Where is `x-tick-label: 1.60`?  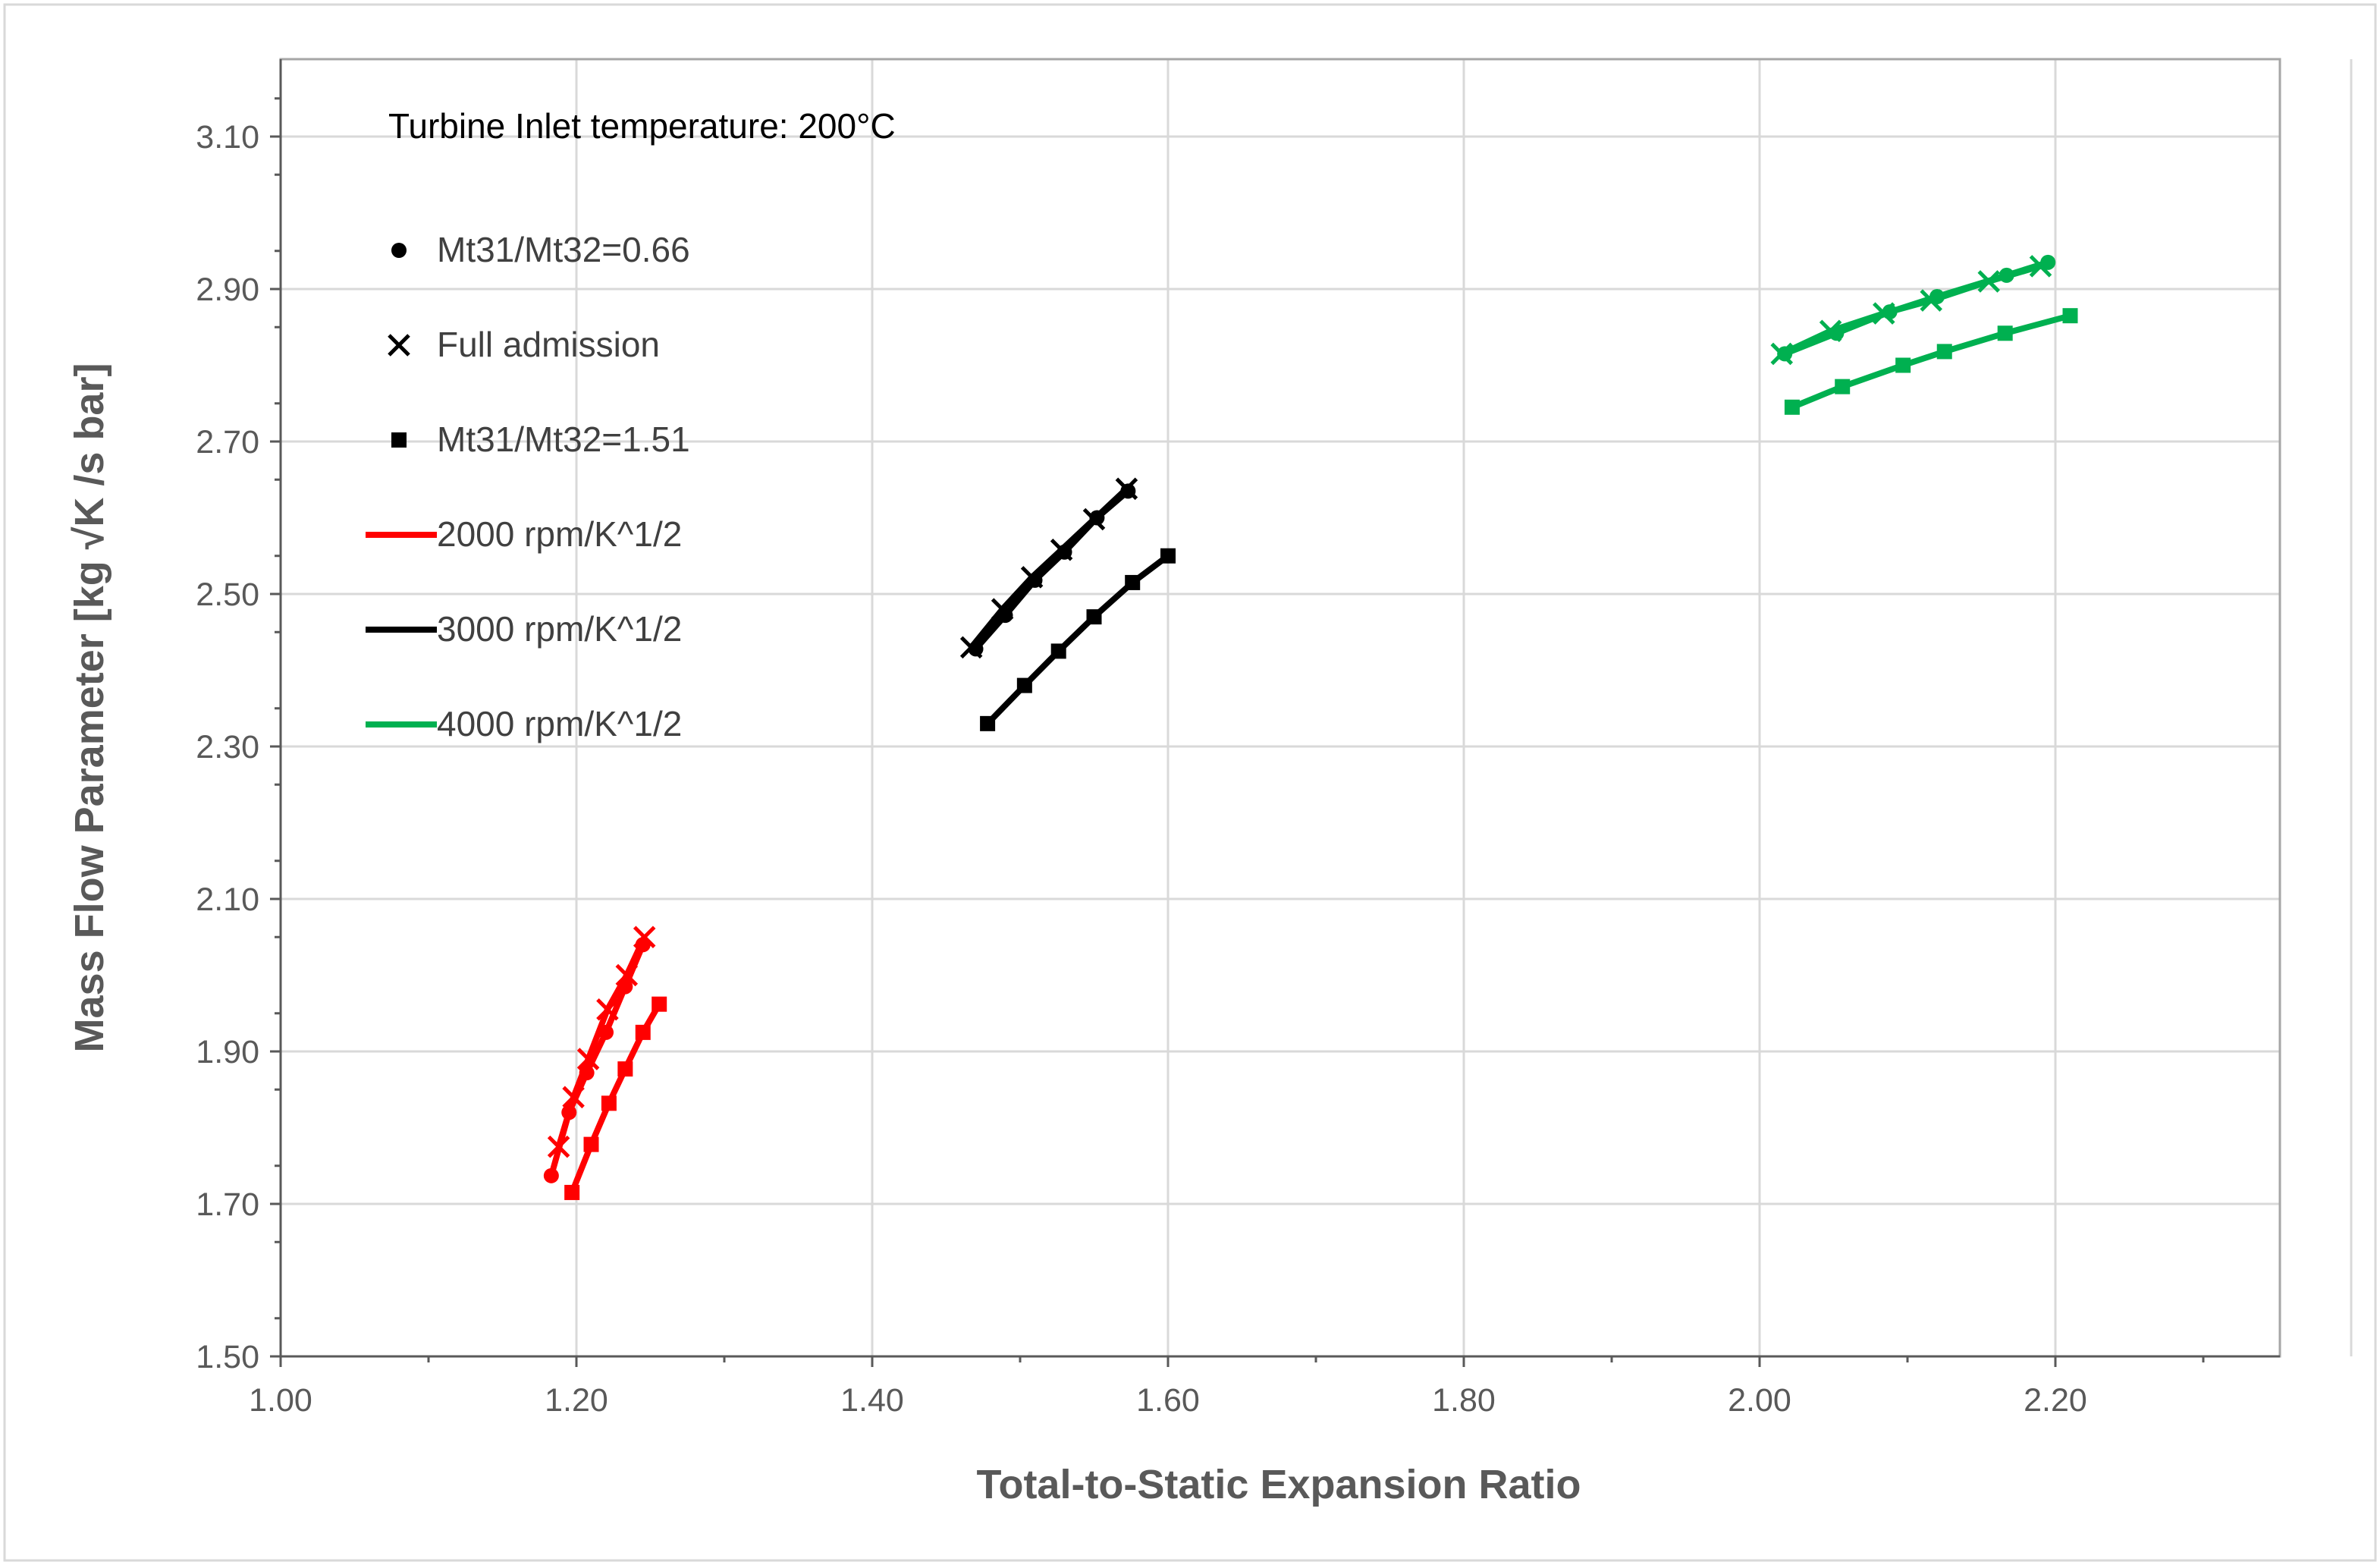 x-tick-label: 1.60 is located at coordinates (1168, 1401).